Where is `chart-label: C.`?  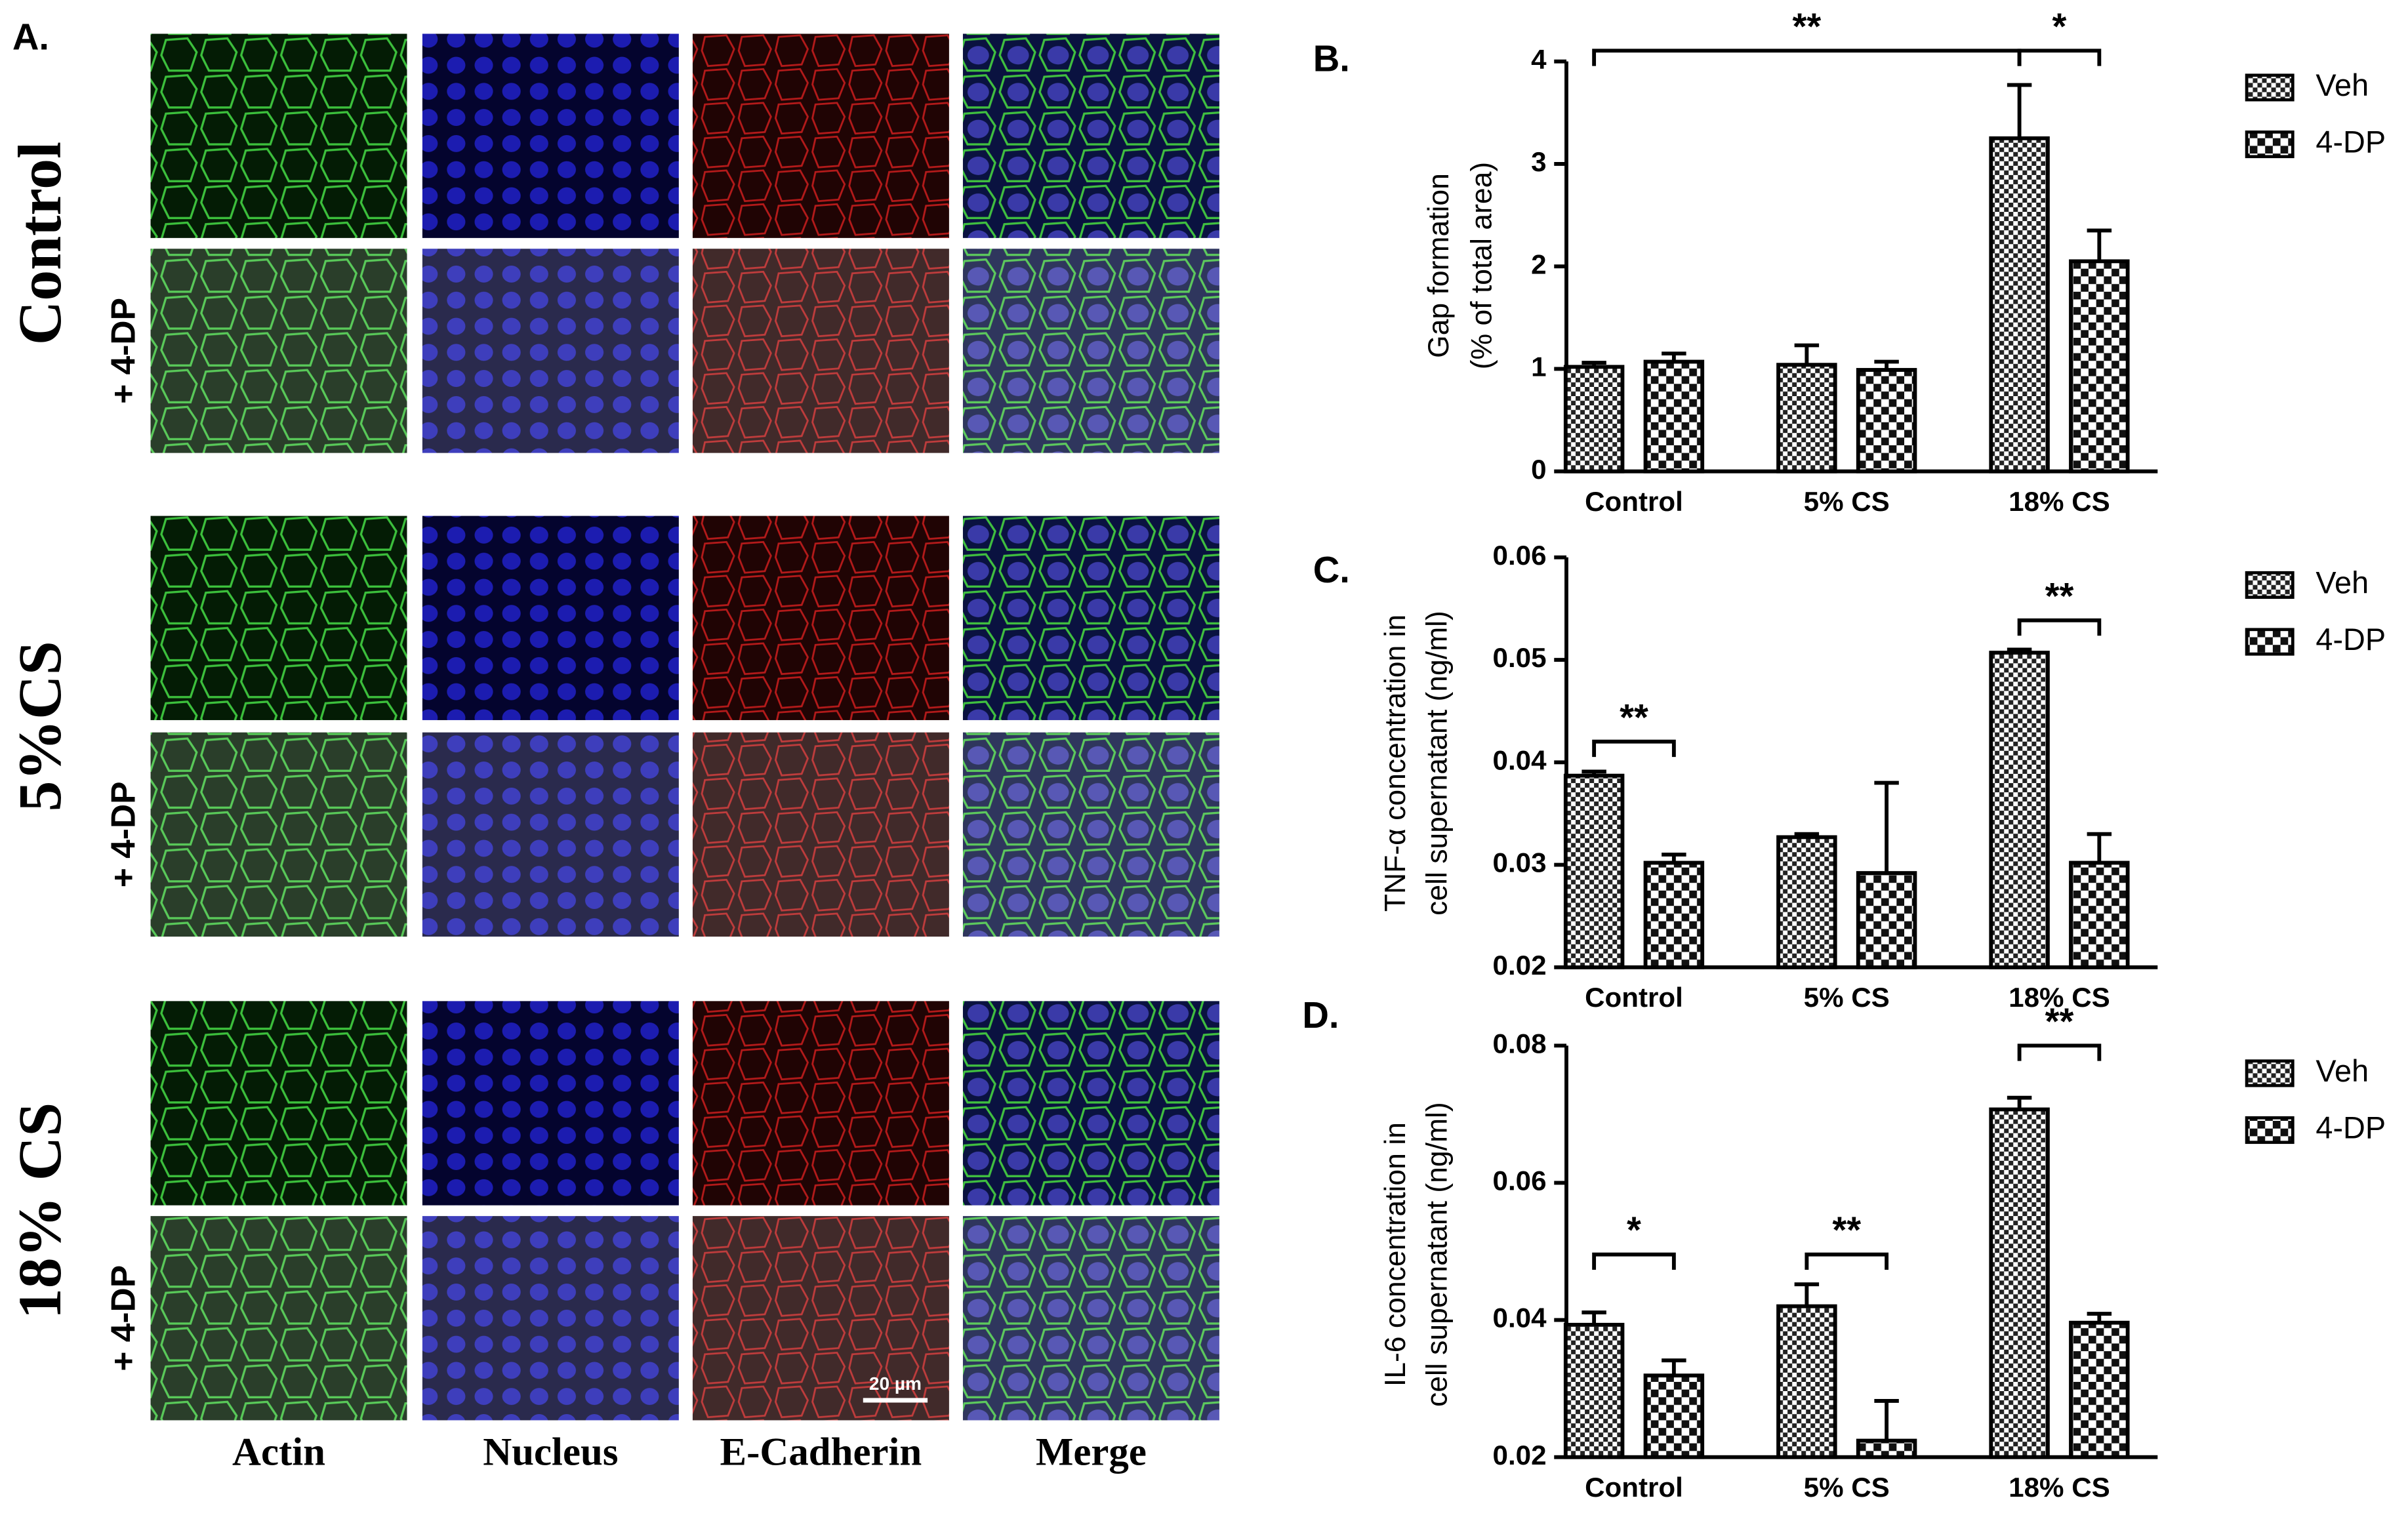
chart-label: C. is located at coordinates (1331, 569).